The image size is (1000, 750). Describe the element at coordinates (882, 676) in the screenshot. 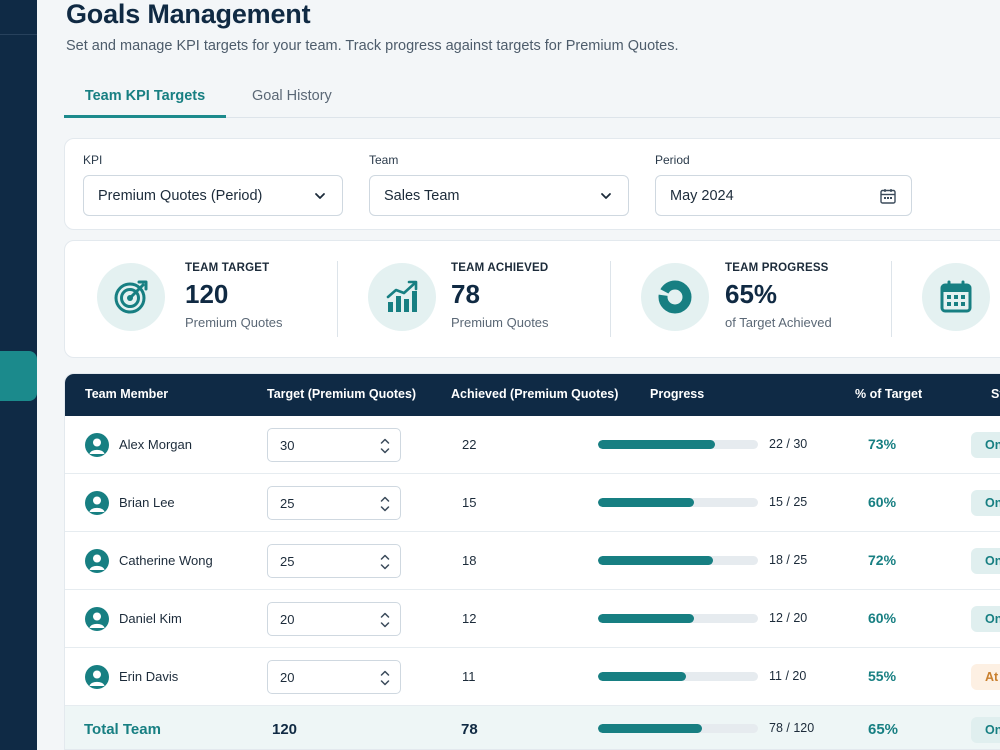

I see `pct-of-target: 55%` at that location.